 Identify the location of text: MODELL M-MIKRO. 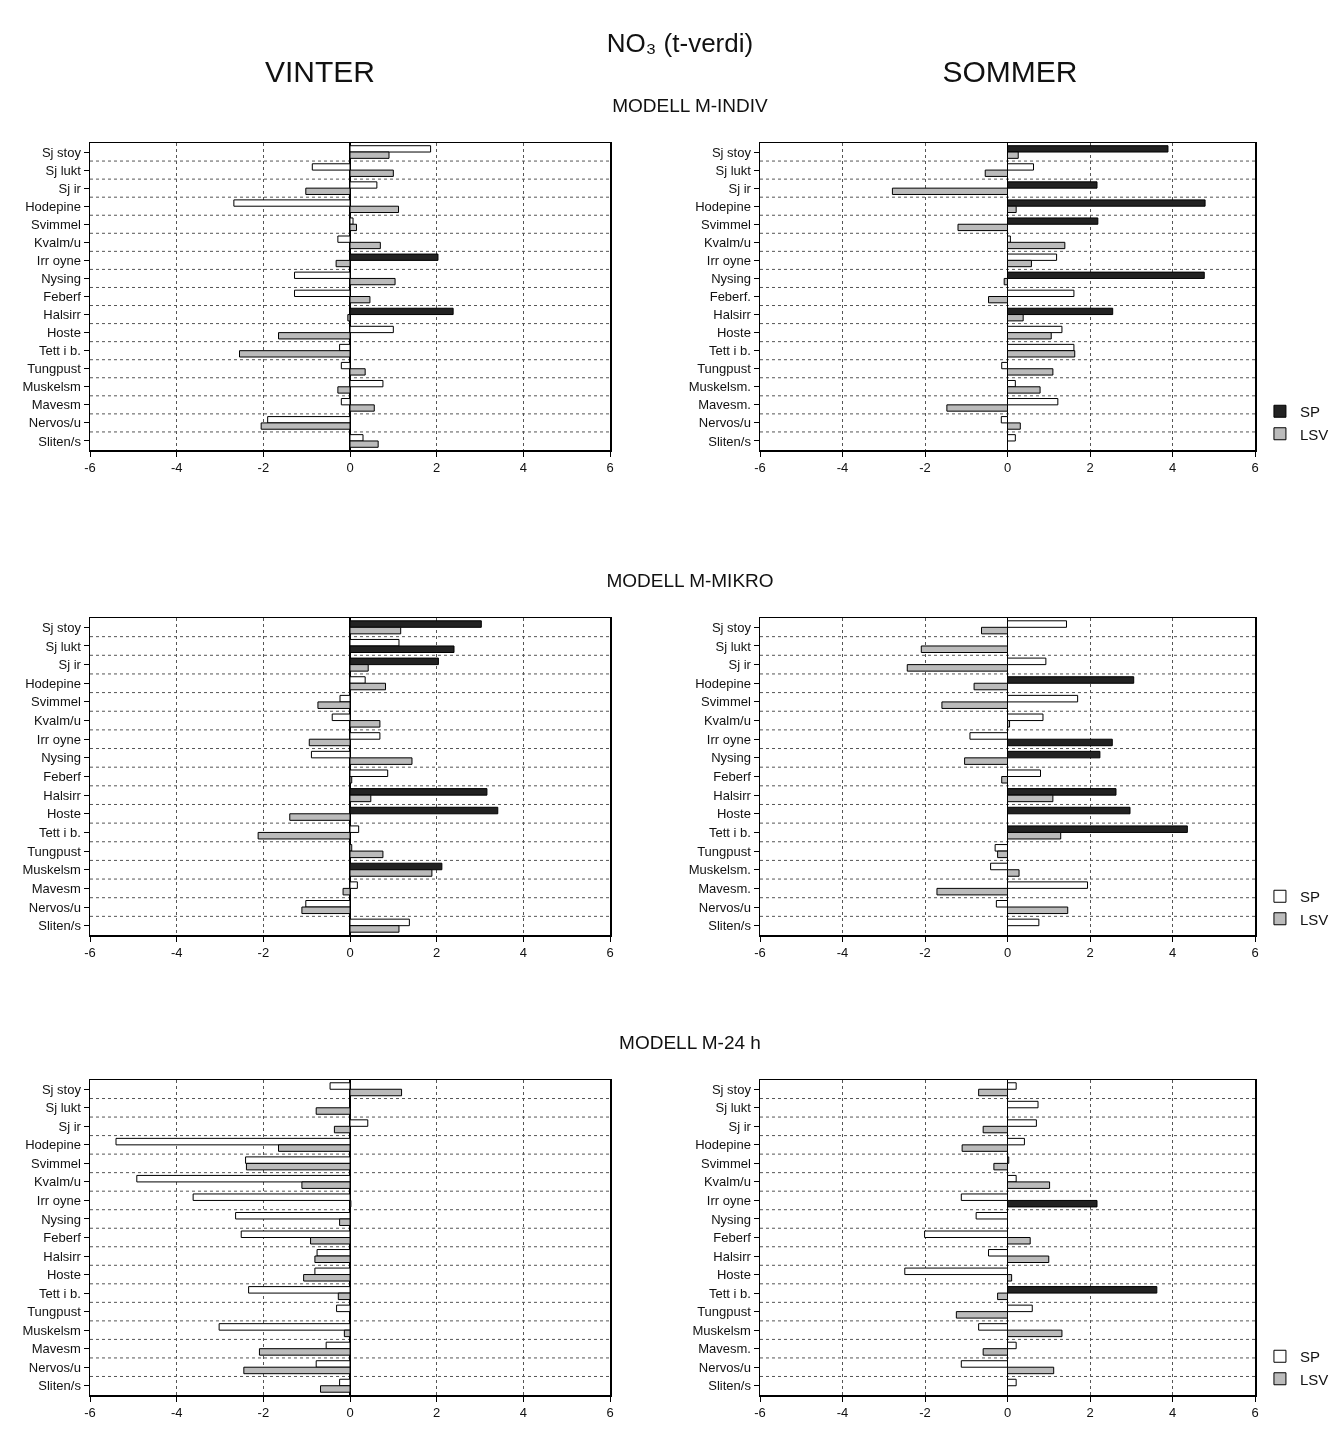
(690, 581).